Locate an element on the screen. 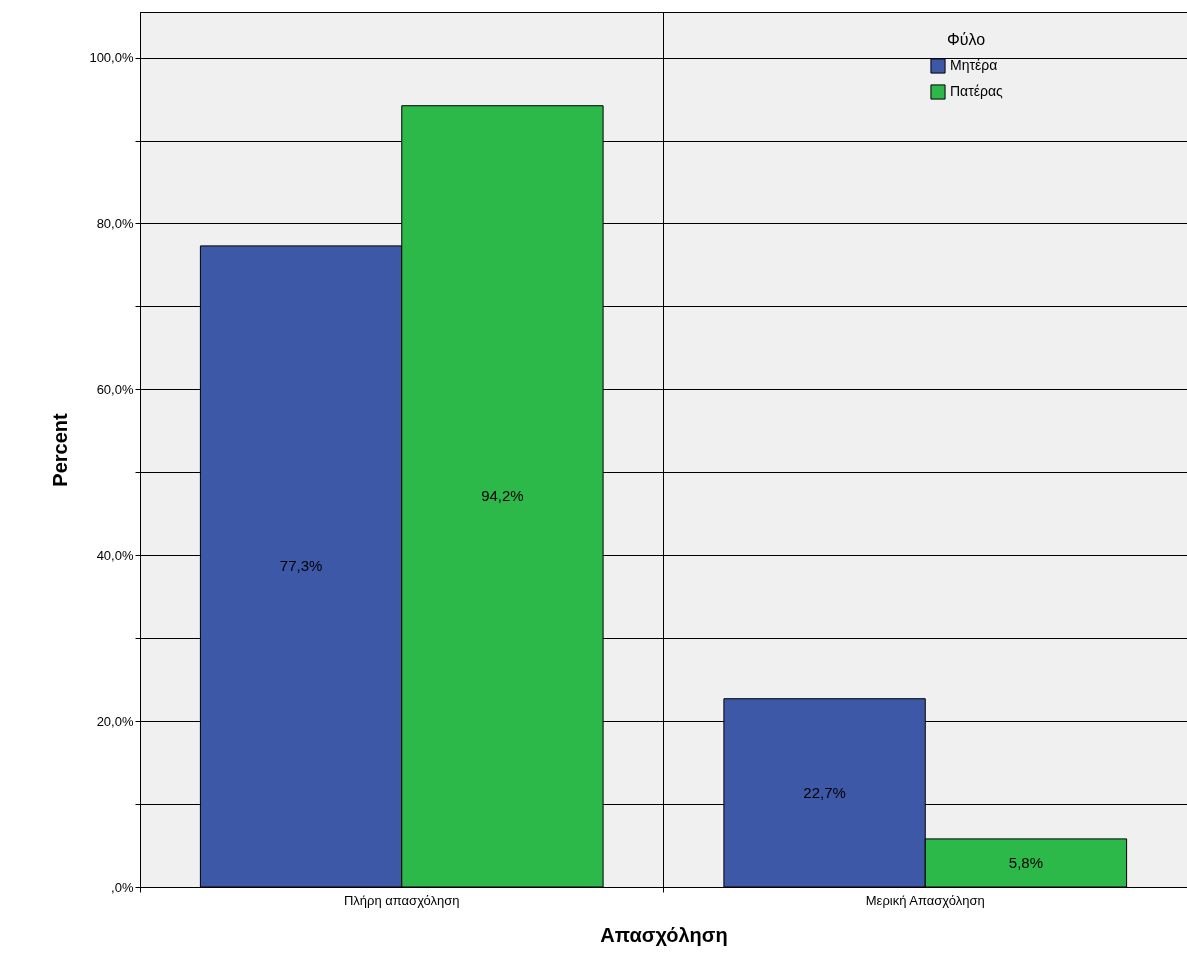  legend-title: Φύλο is located at coordinates (966, 39).